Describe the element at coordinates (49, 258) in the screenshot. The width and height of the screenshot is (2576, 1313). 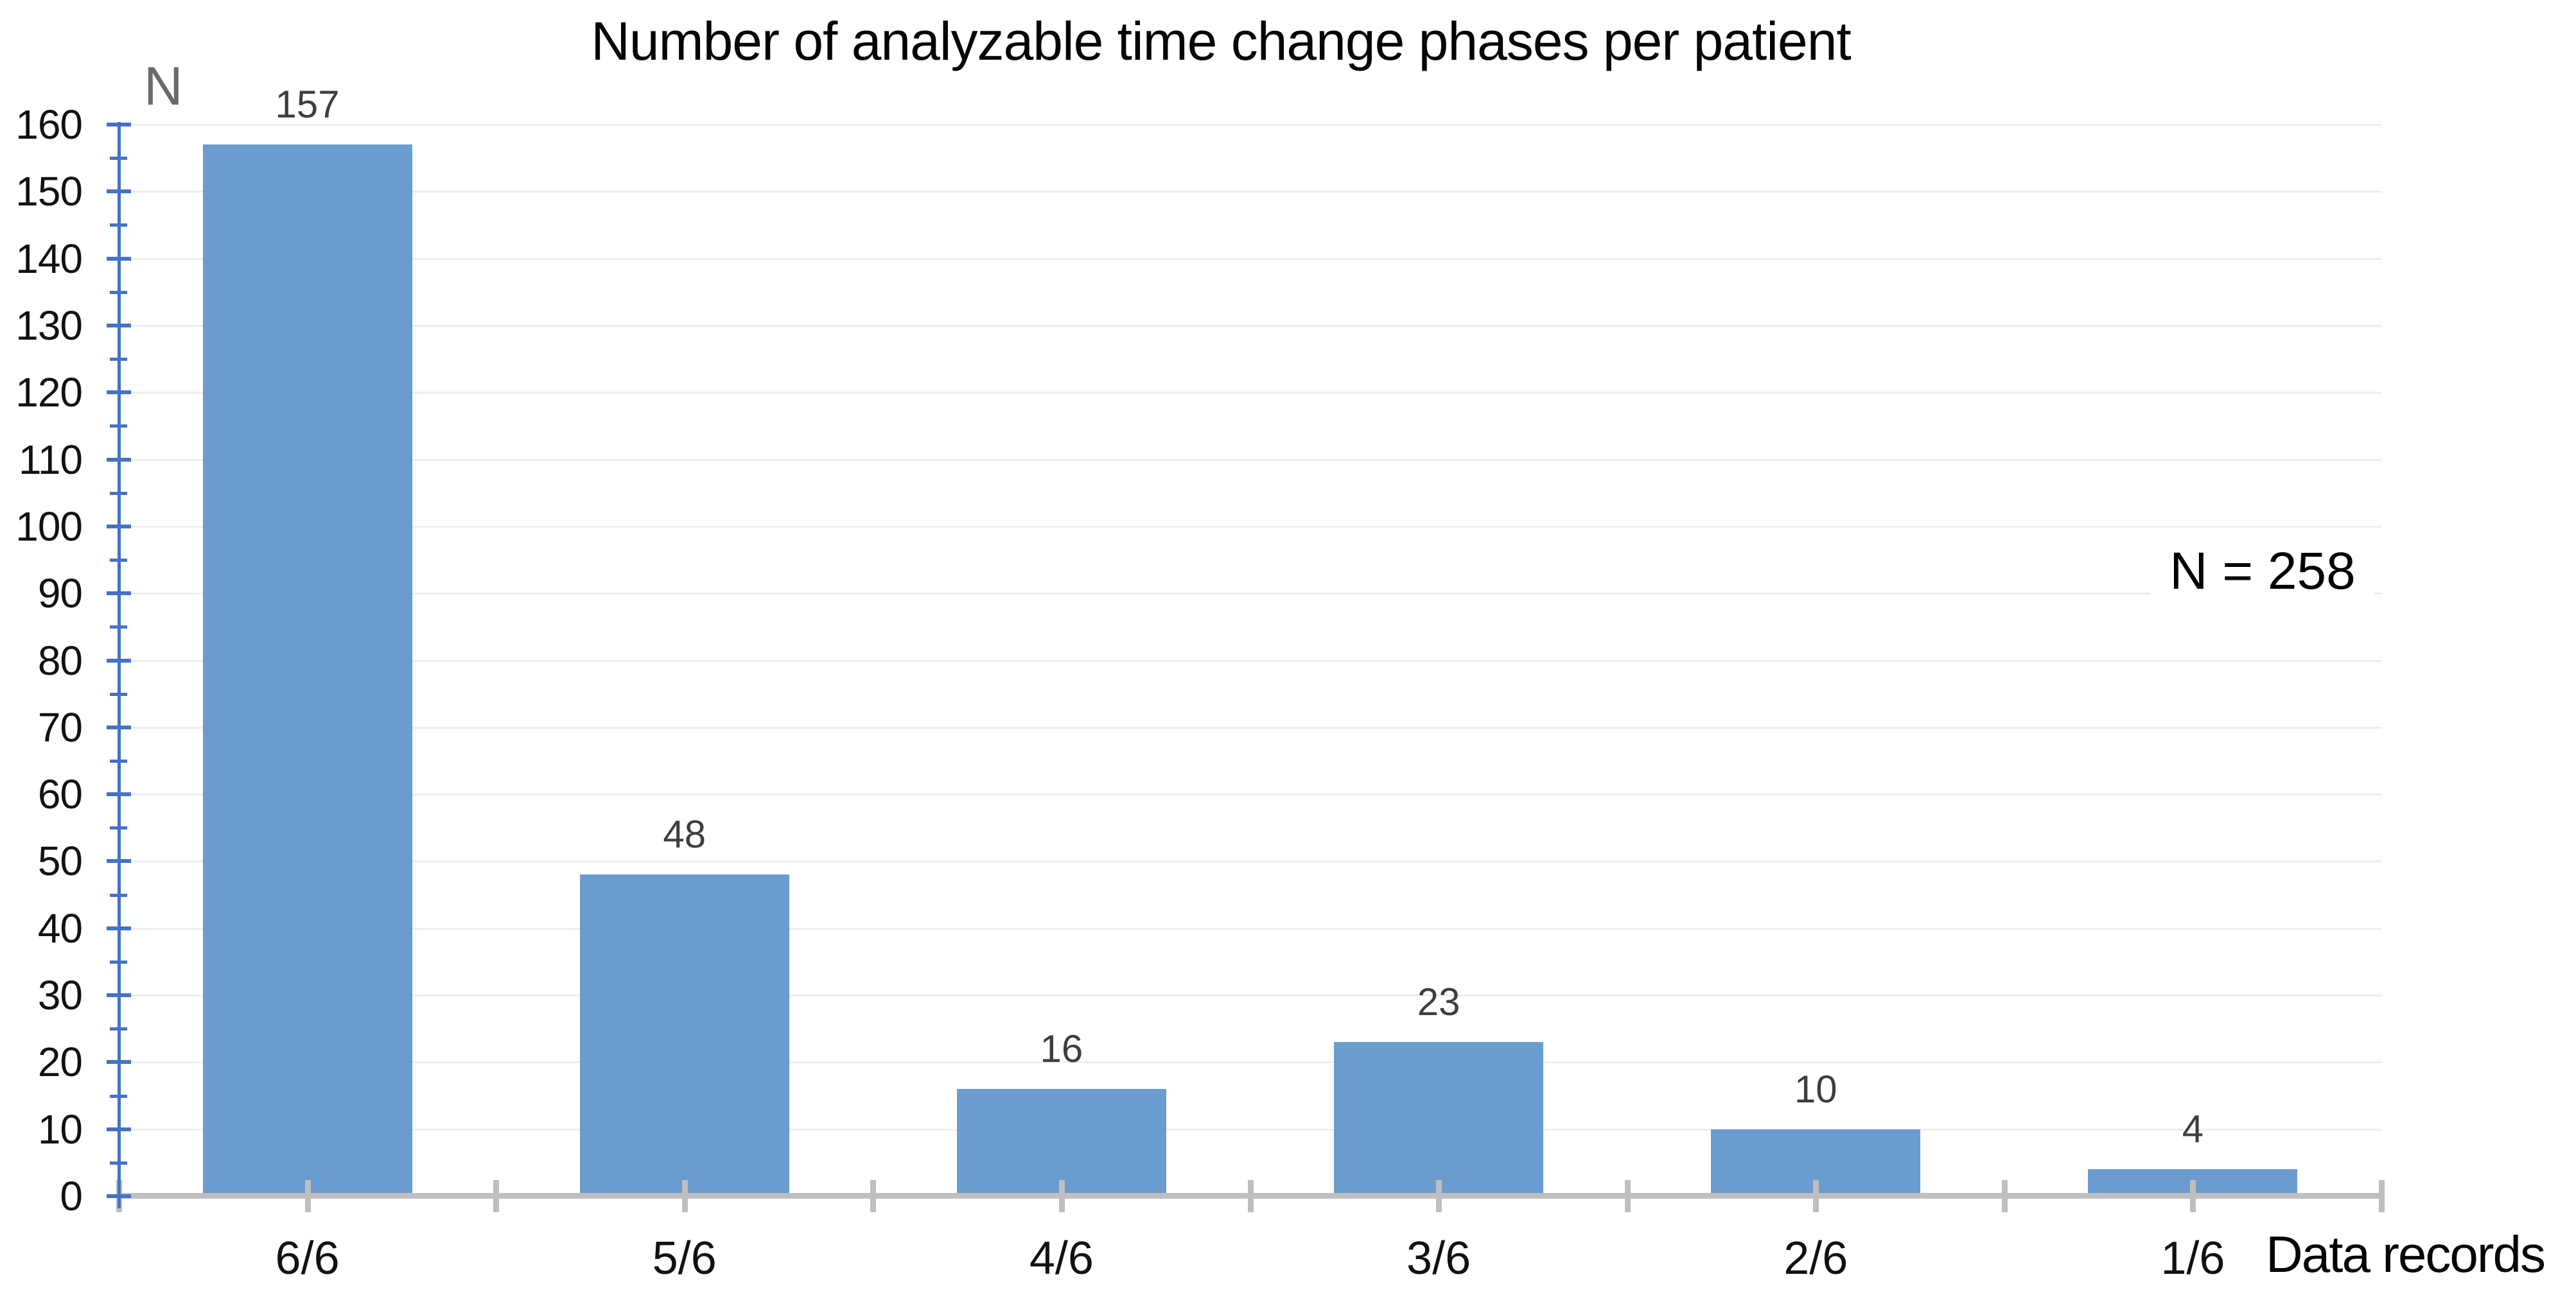
I see `y-tick-label: 140` at that location.